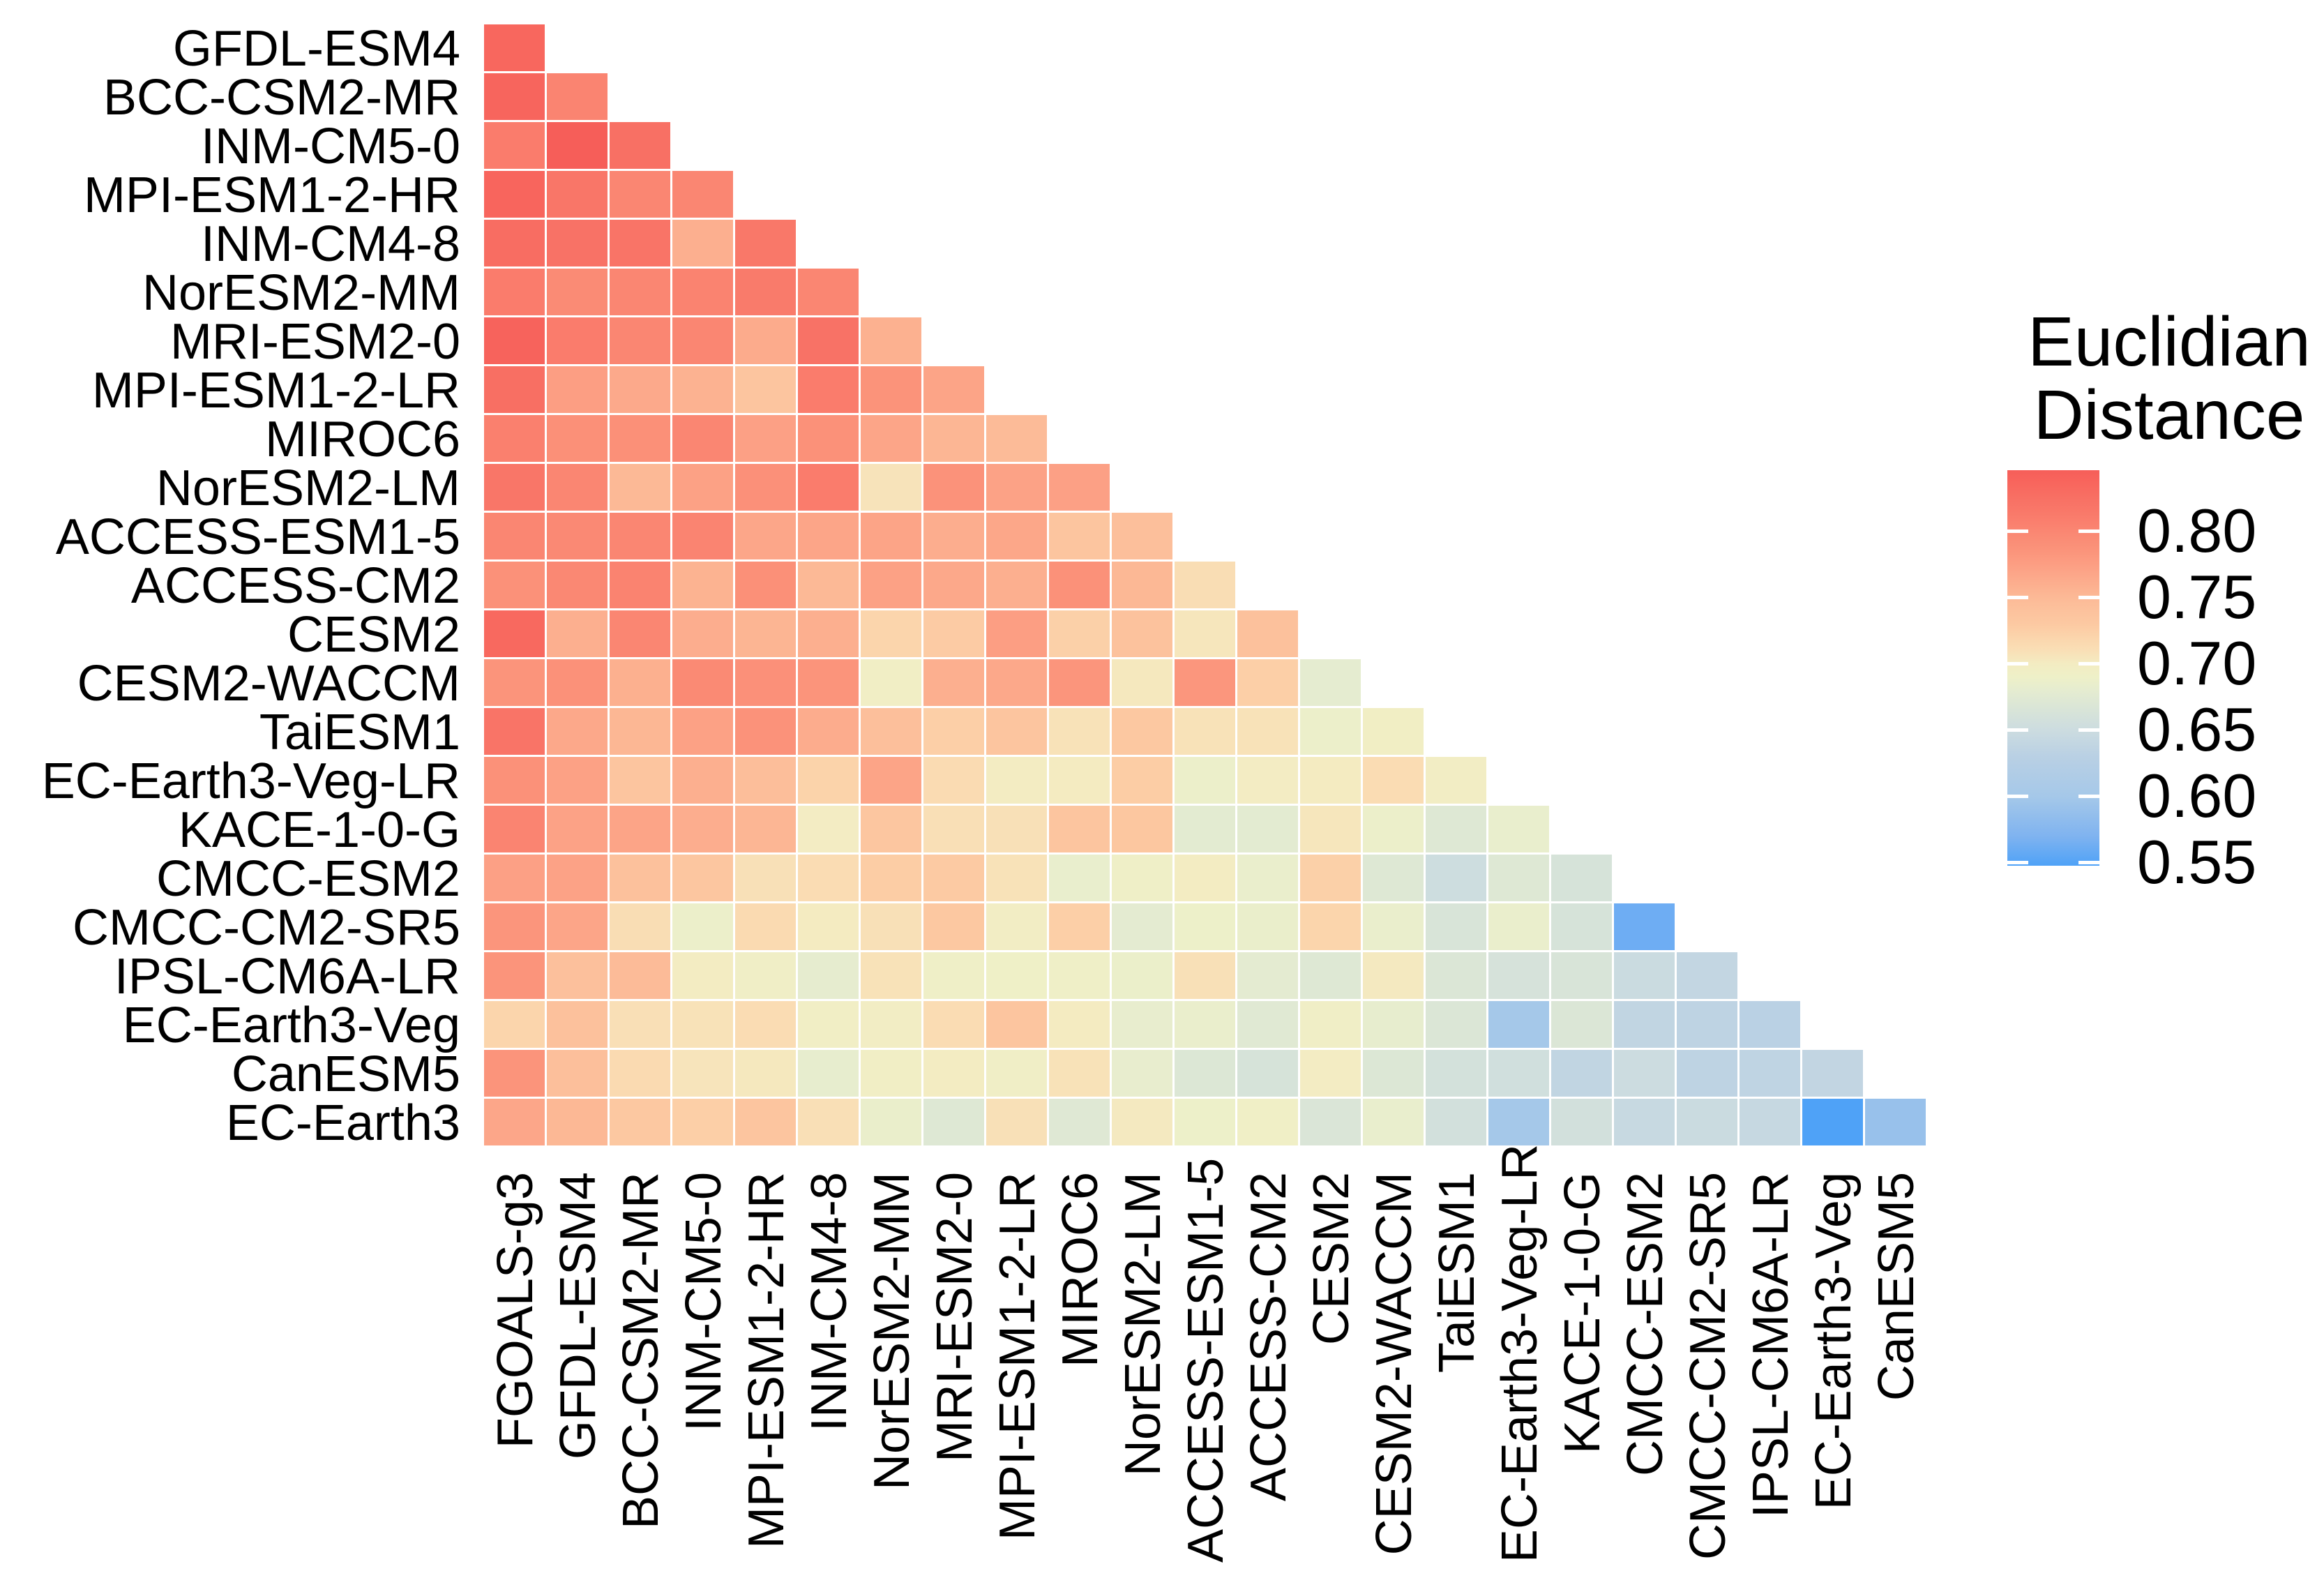 This screenshot has height=1571, width=2324. Describe the element at coordinates (266, 928) in the screenshot. I see `y-axis-label: CMCC-CM2-SR5` at that location.